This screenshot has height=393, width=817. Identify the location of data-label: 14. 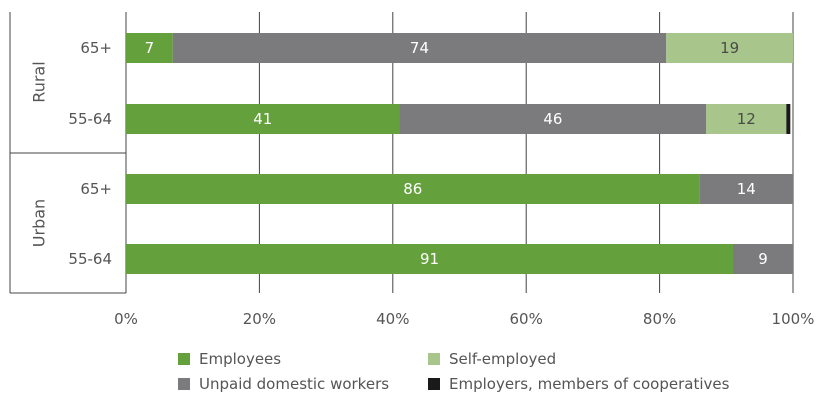
(746, 189).